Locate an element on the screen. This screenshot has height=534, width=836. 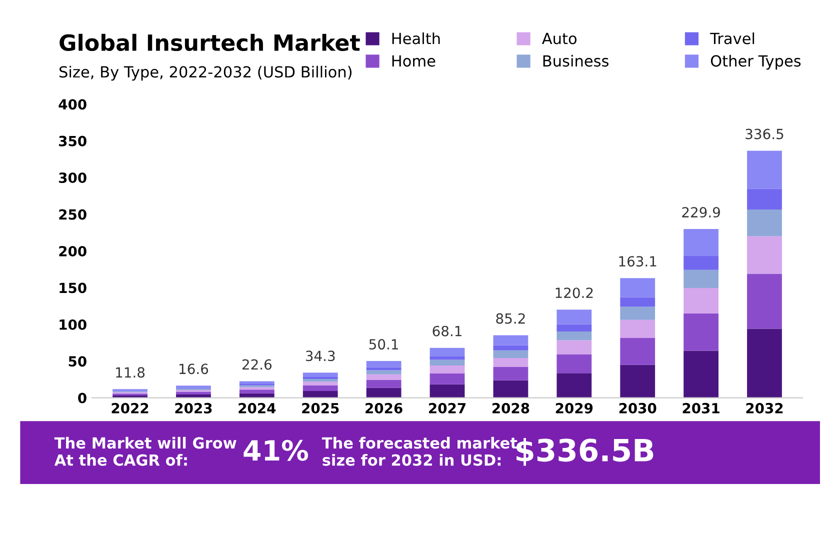
y-tick-label: 250 is located at coordinates (72, 214).